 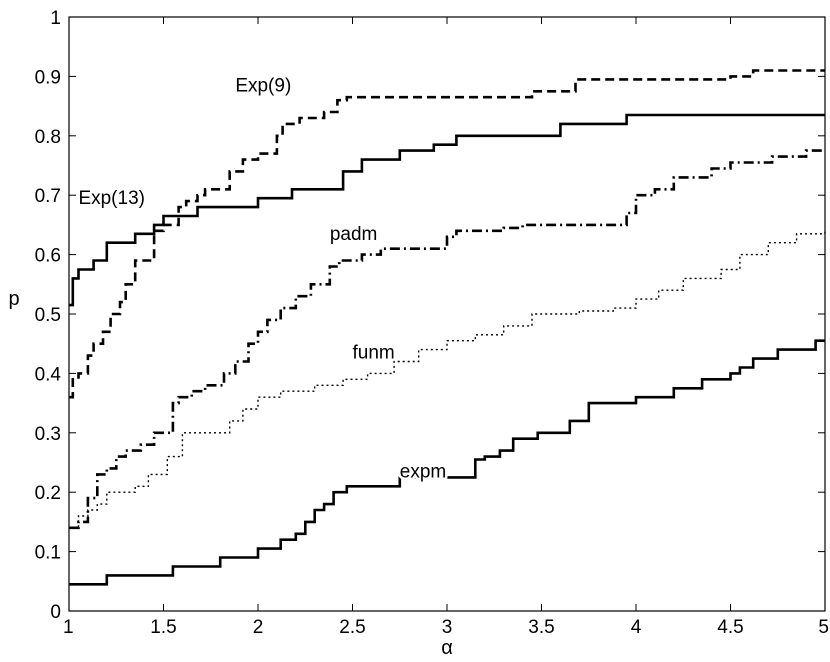 I want to click on series-label-halo-exp-13: Exp(13), so click(x=111, y=198).